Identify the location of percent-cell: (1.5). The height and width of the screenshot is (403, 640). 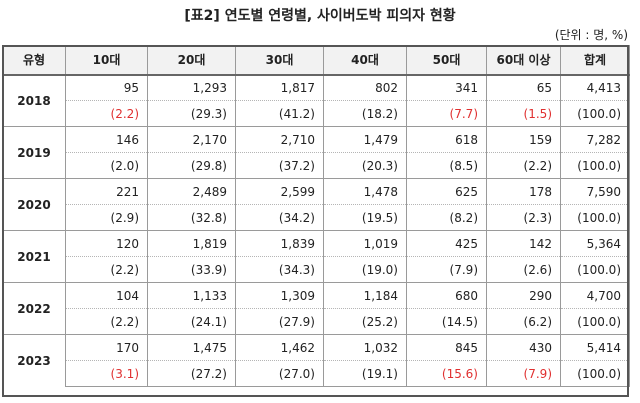
(523, 113).